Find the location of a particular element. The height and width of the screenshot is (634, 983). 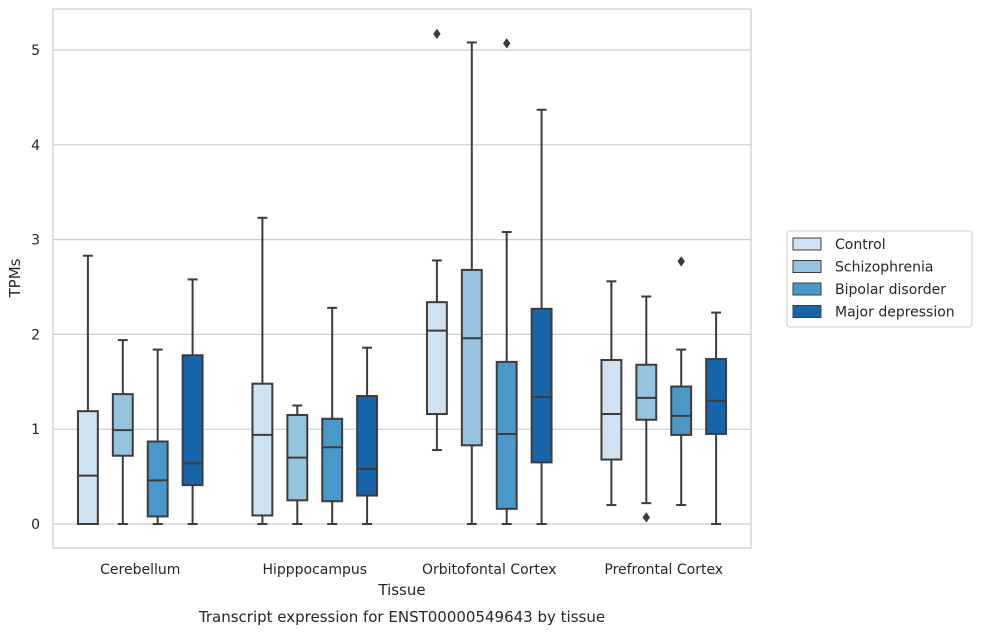

y-tick-label: 2 is located at coordinates (35, 335).